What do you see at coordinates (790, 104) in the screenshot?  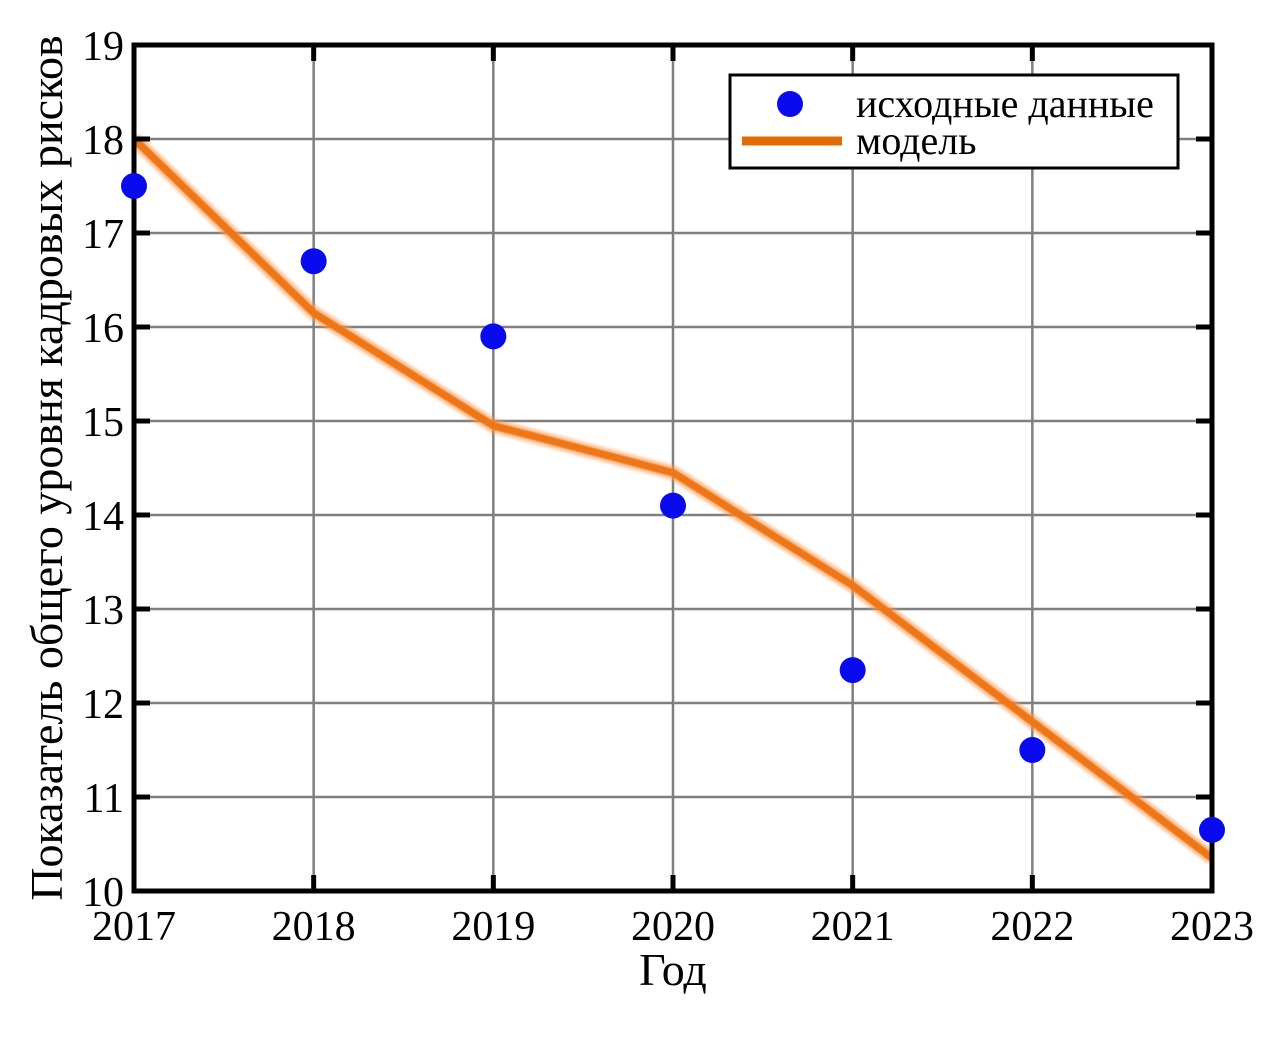 I see `legend-marker-data` at bounding box center [790, 104].